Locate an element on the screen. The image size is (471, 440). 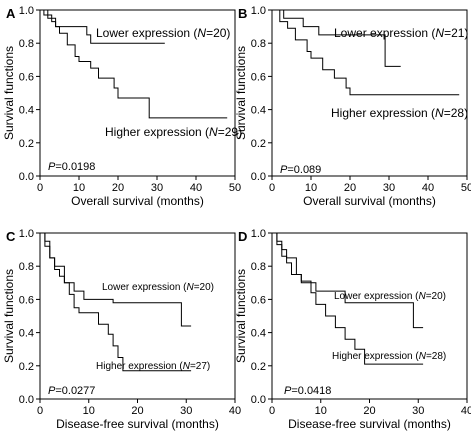
p-value-label: P=0.0198 is located at coordinates (71, 167).